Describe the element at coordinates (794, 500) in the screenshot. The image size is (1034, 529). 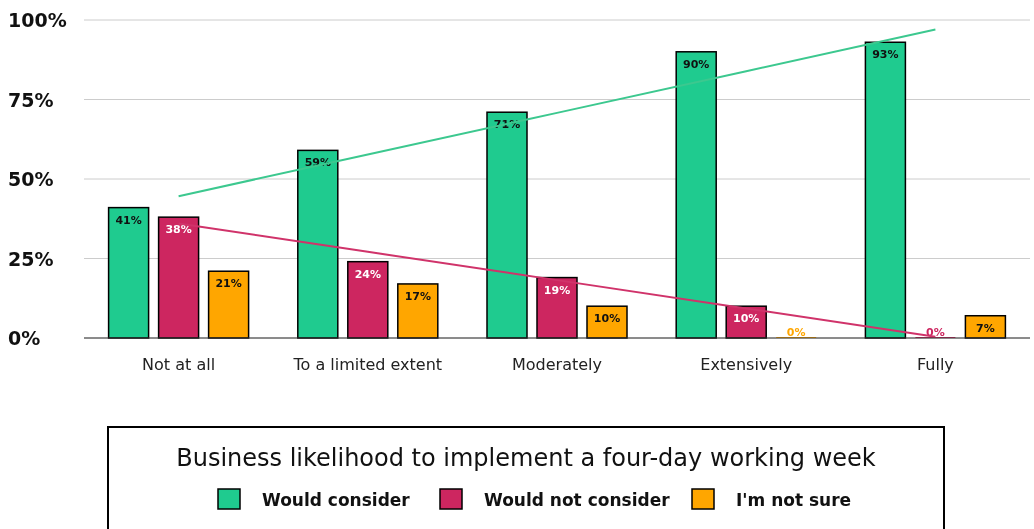
I see `legend-label: I'm not sure` at that location.